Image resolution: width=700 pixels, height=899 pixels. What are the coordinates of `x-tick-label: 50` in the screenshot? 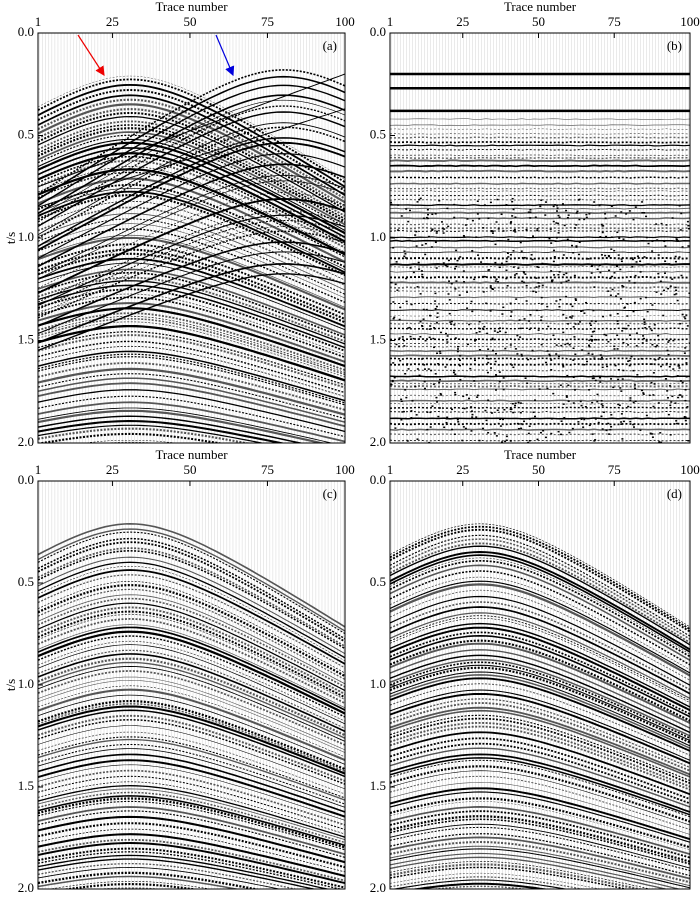 It's located at (538, 469).